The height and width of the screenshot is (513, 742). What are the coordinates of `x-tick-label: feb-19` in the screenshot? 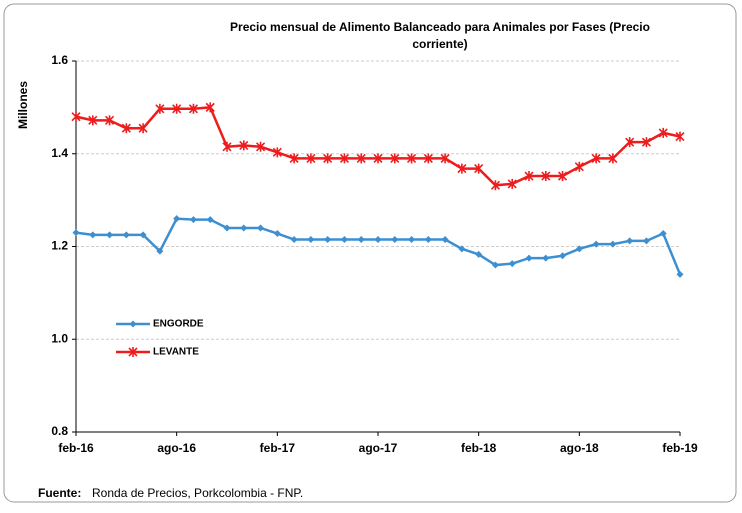 It's located at (680, 448).